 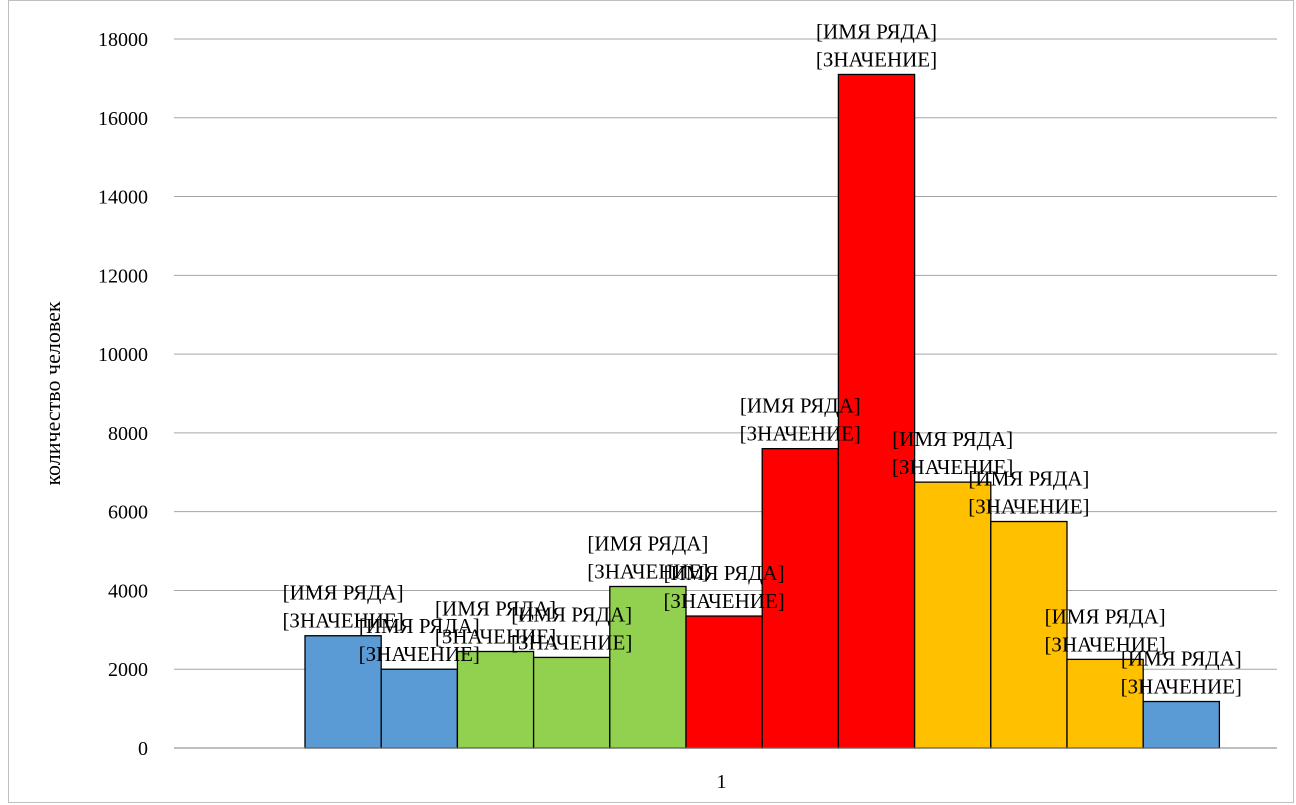 What do you see at coordinates (128, 434) in the screenshot?
I see `y-tick-label: 8000` at bounding box center [128, 434].